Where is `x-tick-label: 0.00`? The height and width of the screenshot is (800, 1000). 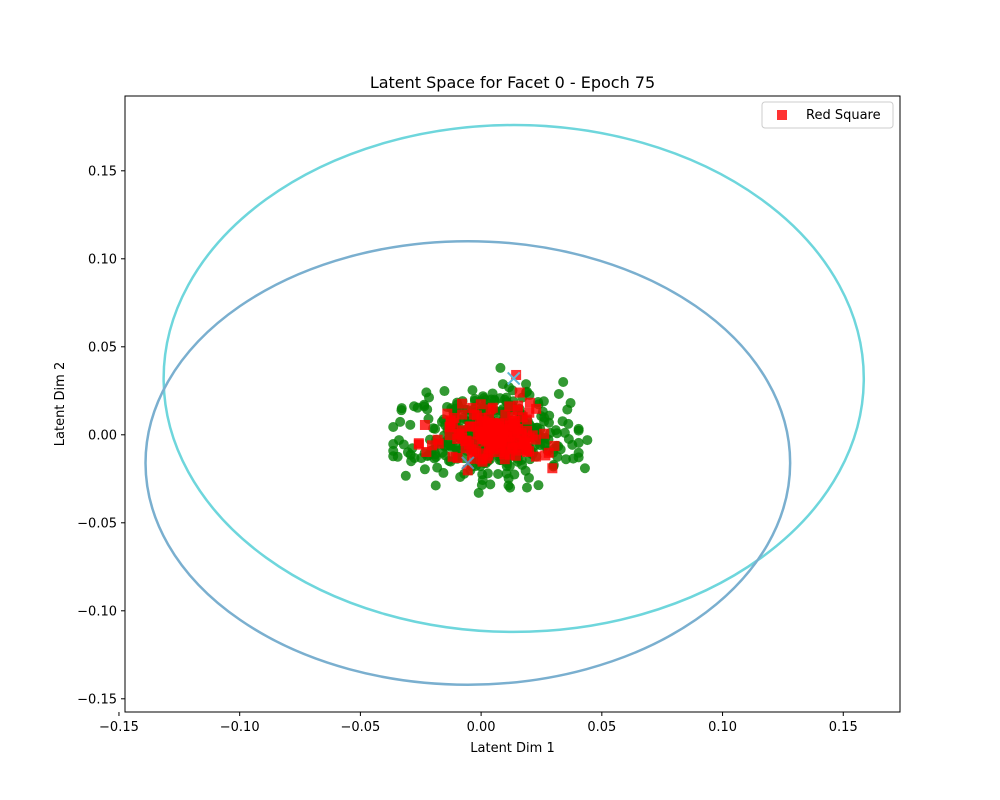
x-tick-label: 0.00 is located at coordinates (481, 727).